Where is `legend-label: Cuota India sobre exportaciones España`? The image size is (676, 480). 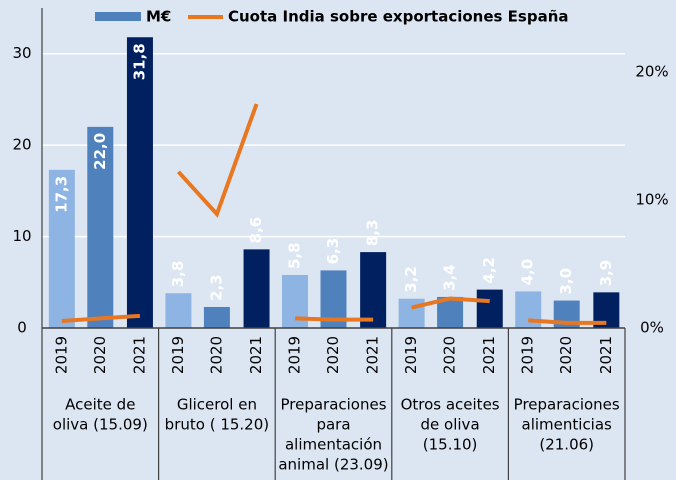 legend-label: Cuota India sobre exportaciones España is located at coordinates (398, 17).